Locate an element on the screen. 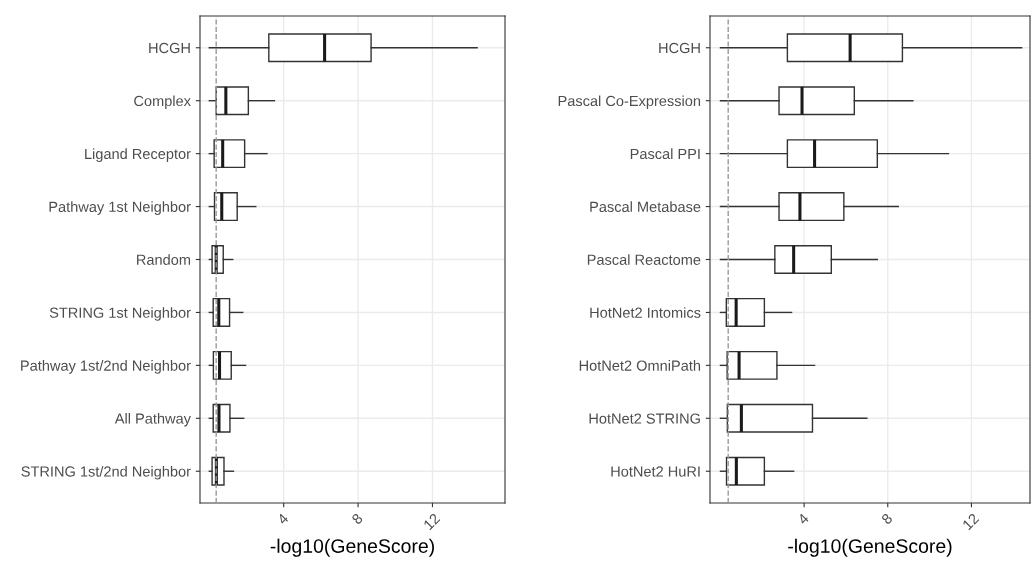 The image size is (1032, 561). y-tick-label: Random is located at coordinates (164, 259).